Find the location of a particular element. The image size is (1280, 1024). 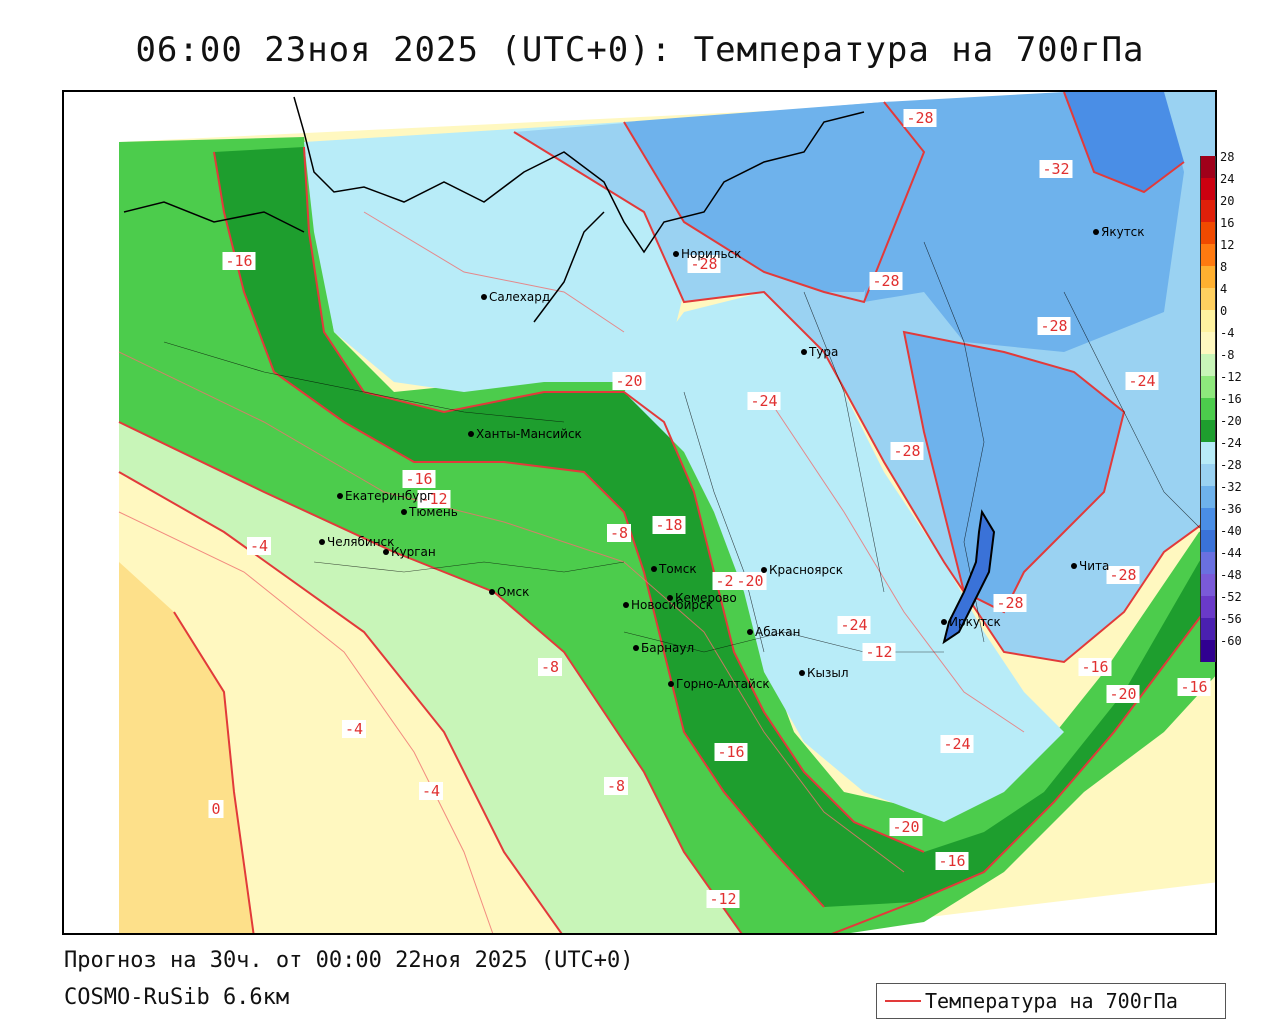

city-label: Кызыл is located at coordinates (828, 673).